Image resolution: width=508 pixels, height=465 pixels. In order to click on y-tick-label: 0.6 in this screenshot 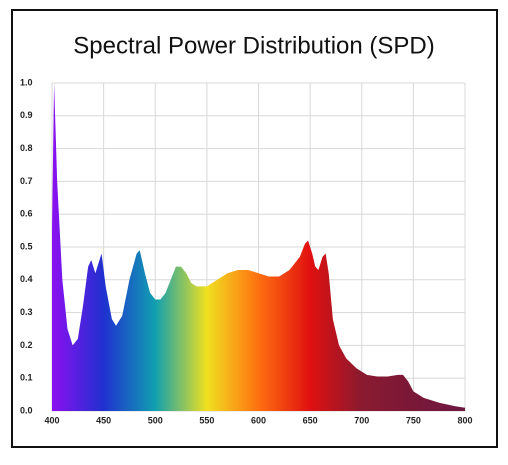, I will do `click(26, 214)`.